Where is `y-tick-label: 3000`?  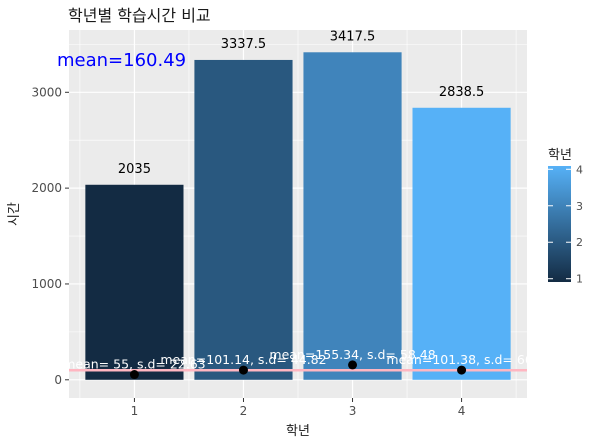 y-tick-label: 3000 is located at coordinates (46, 92).